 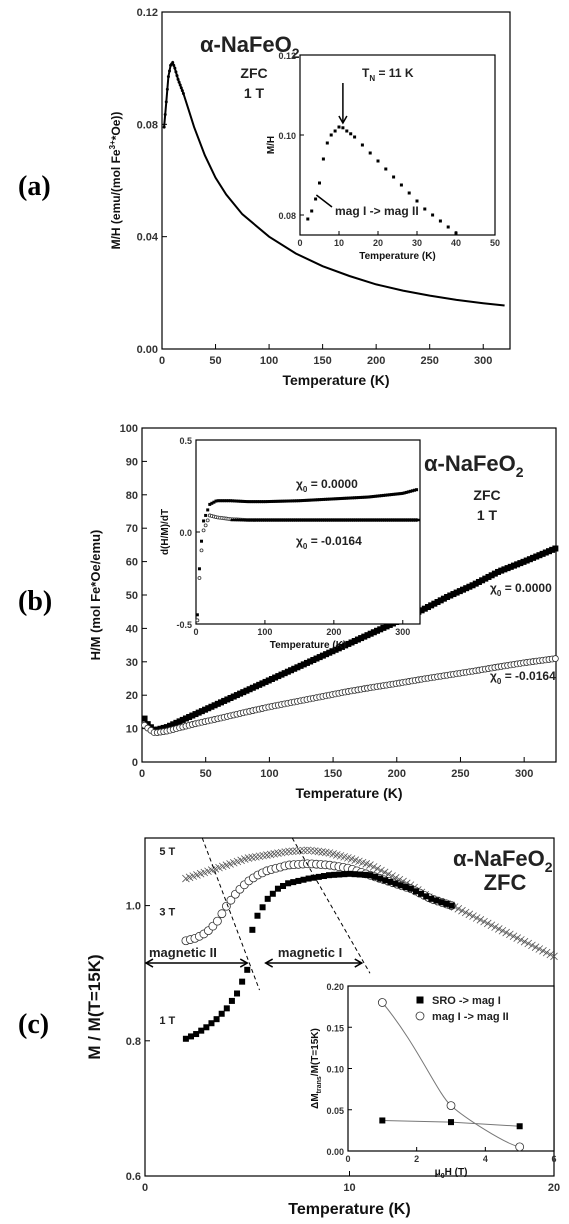 I want to click on a-inset-x-tick-label: 50, so click(x=495, y=243).